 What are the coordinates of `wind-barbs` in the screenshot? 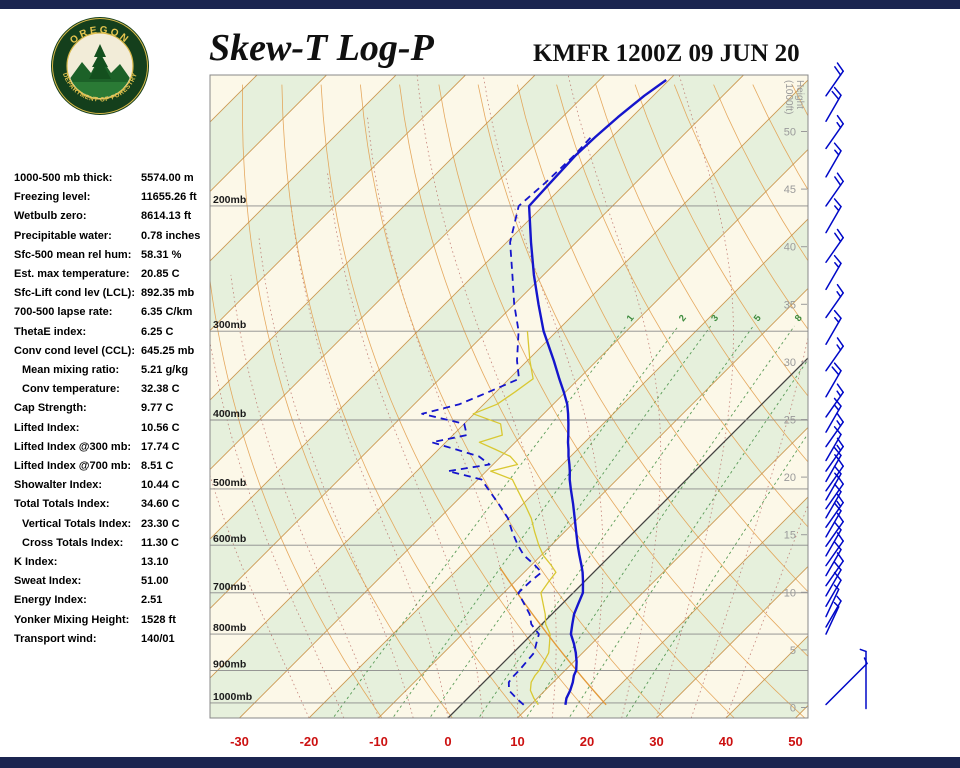 It's located at (846, 386).